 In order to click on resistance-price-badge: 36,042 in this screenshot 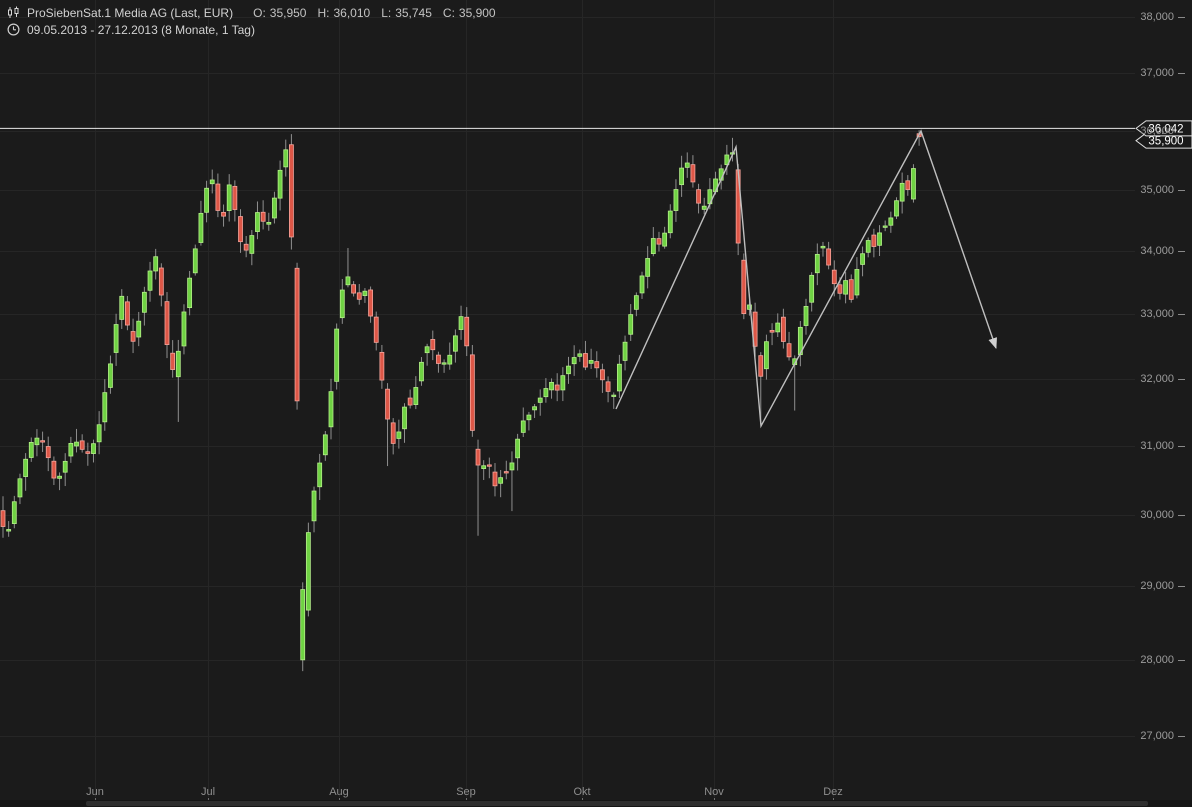, I will do `click(1163, 128)`.